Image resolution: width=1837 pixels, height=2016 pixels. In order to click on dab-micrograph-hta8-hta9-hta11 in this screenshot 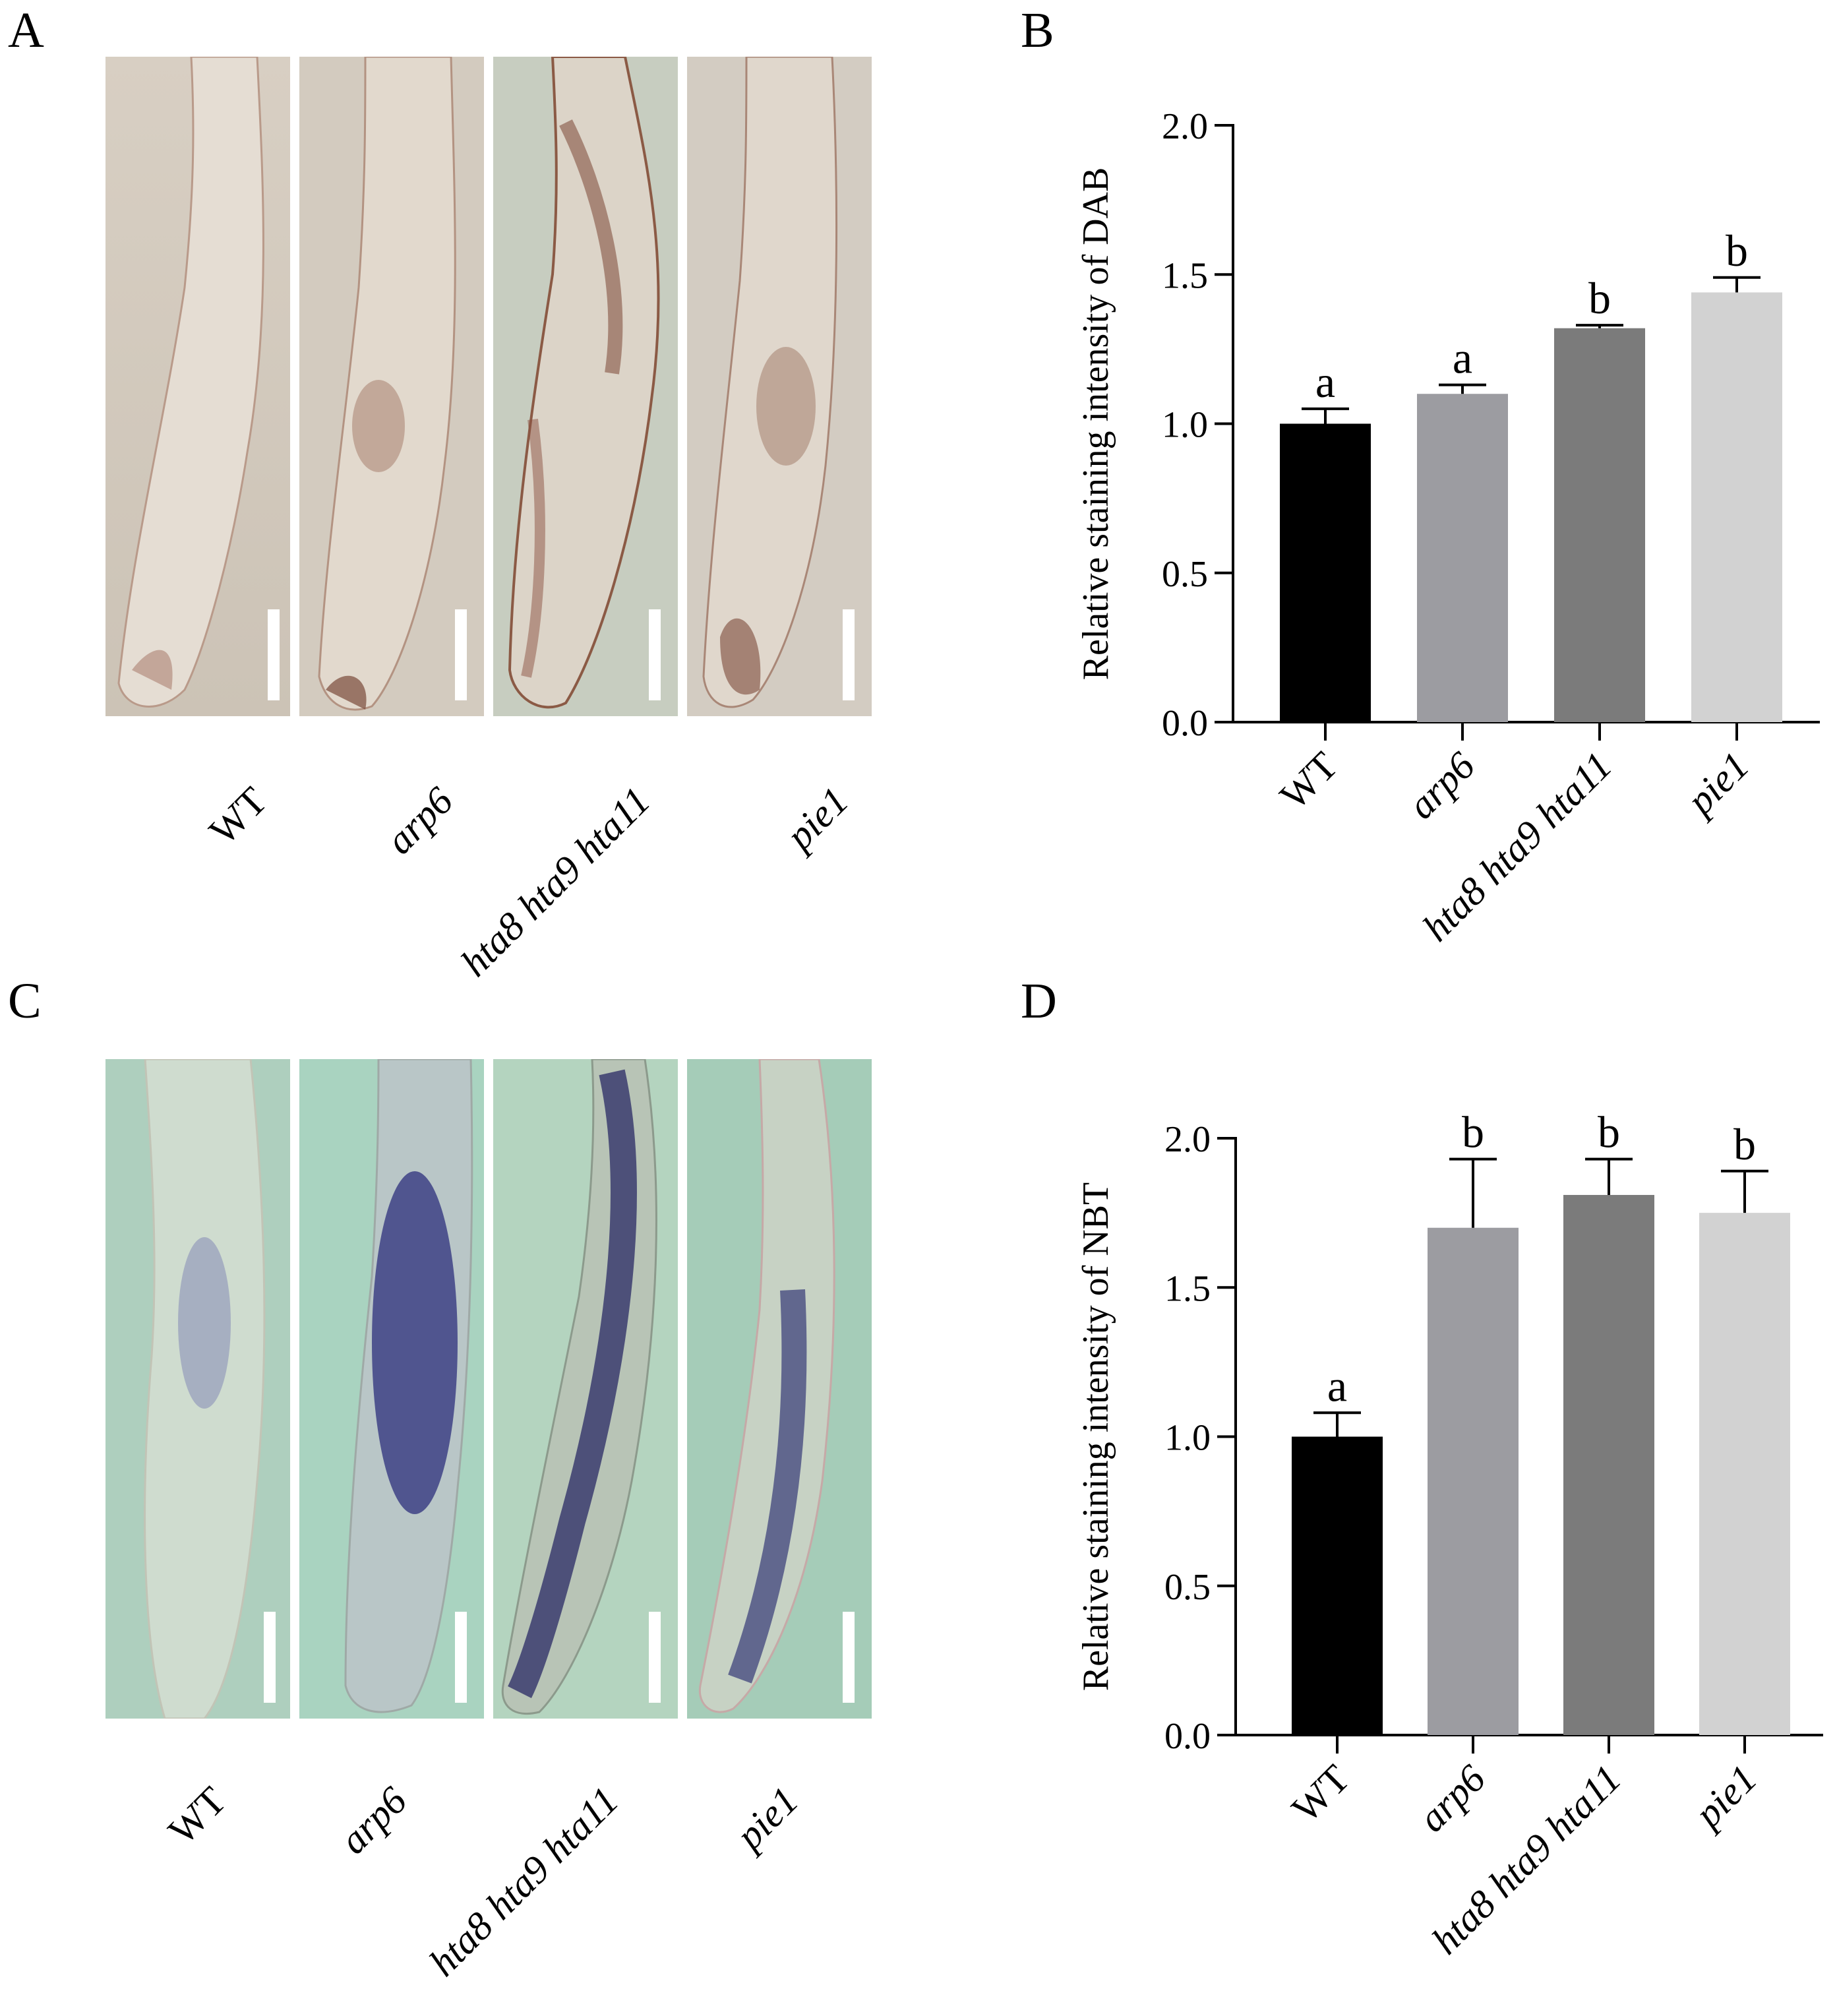, I will do `click(585, 387)`.